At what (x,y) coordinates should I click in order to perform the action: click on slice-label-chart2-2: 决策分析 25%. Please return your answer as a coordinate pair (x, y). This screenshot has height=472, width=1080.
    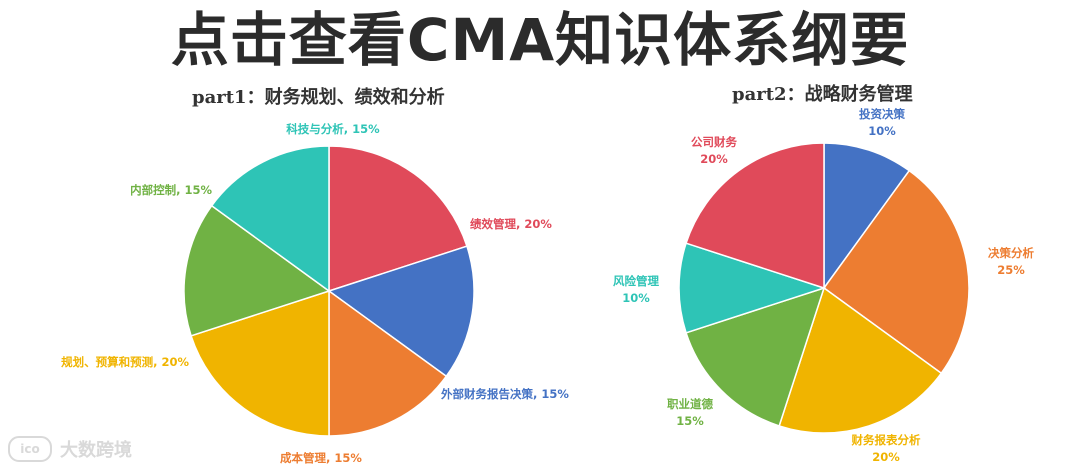
    Looking at the image, I should click on (1011, 261).